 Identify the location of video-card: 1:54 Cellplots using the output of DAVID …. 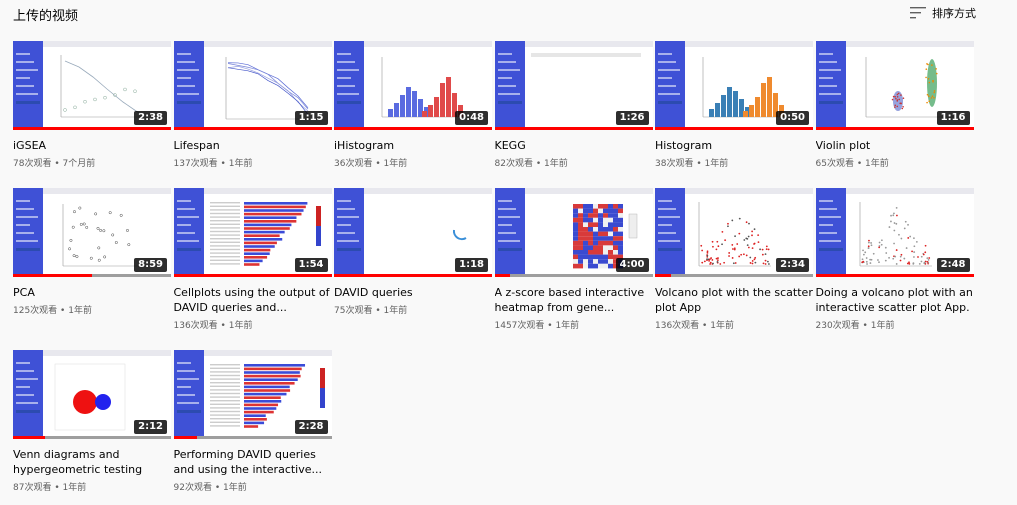
(252, 260).